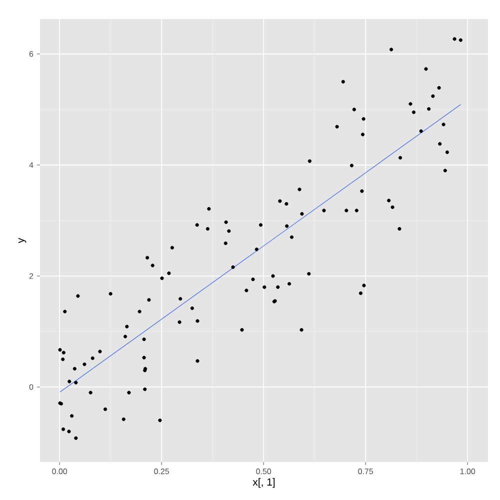 Image resolution: width=500 pixels, height=500 pixels. What do you see at coordinates (263, 483) in the screenshot?
I see `x-axis-title: x[, 1]` at bounding box center [263, 483].